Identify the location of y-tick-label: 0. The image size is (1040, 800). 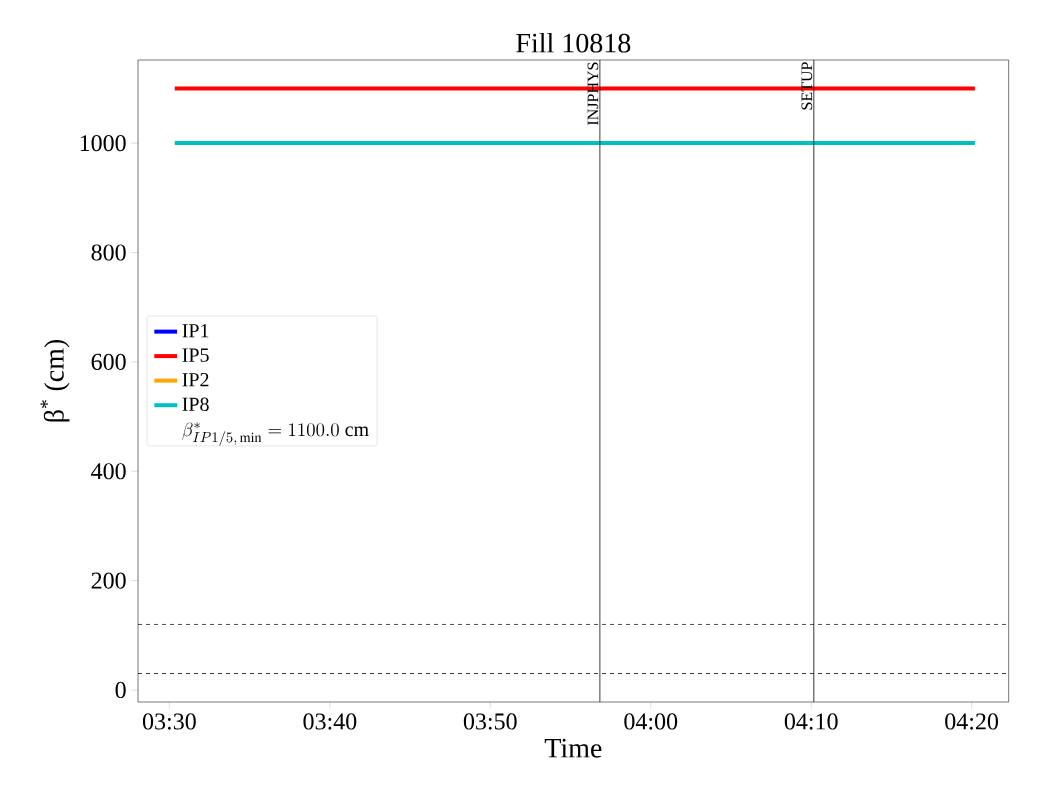
(120, 690).